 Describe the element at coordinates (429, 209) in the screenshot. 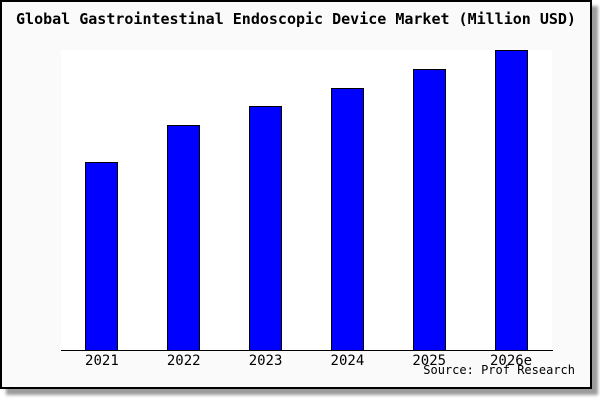

I see `bar-2025` at that location.